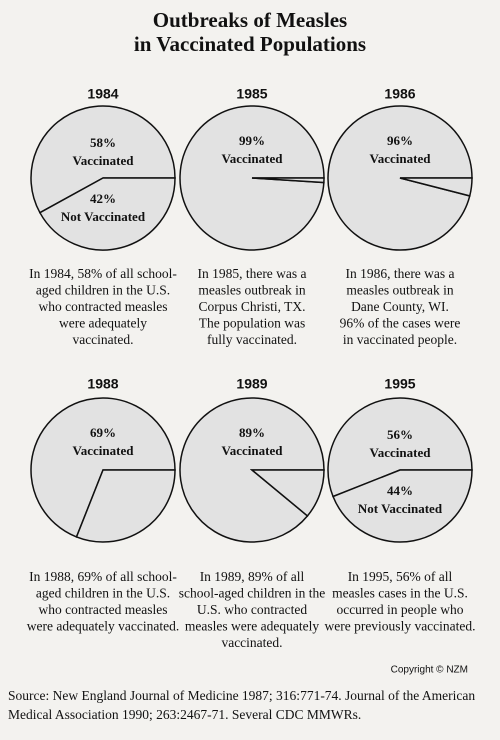  Describe the element at coordinates (103, 323) in the screenshot. I see `caption-line: were adequately` at that location.